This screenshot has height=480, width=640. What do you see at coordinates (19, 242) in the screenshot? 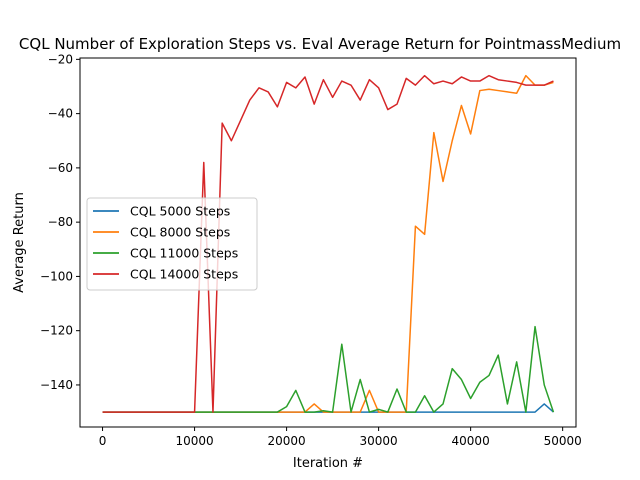
I see `y-axis-label: Average Return` at bounding box center [19, 242].